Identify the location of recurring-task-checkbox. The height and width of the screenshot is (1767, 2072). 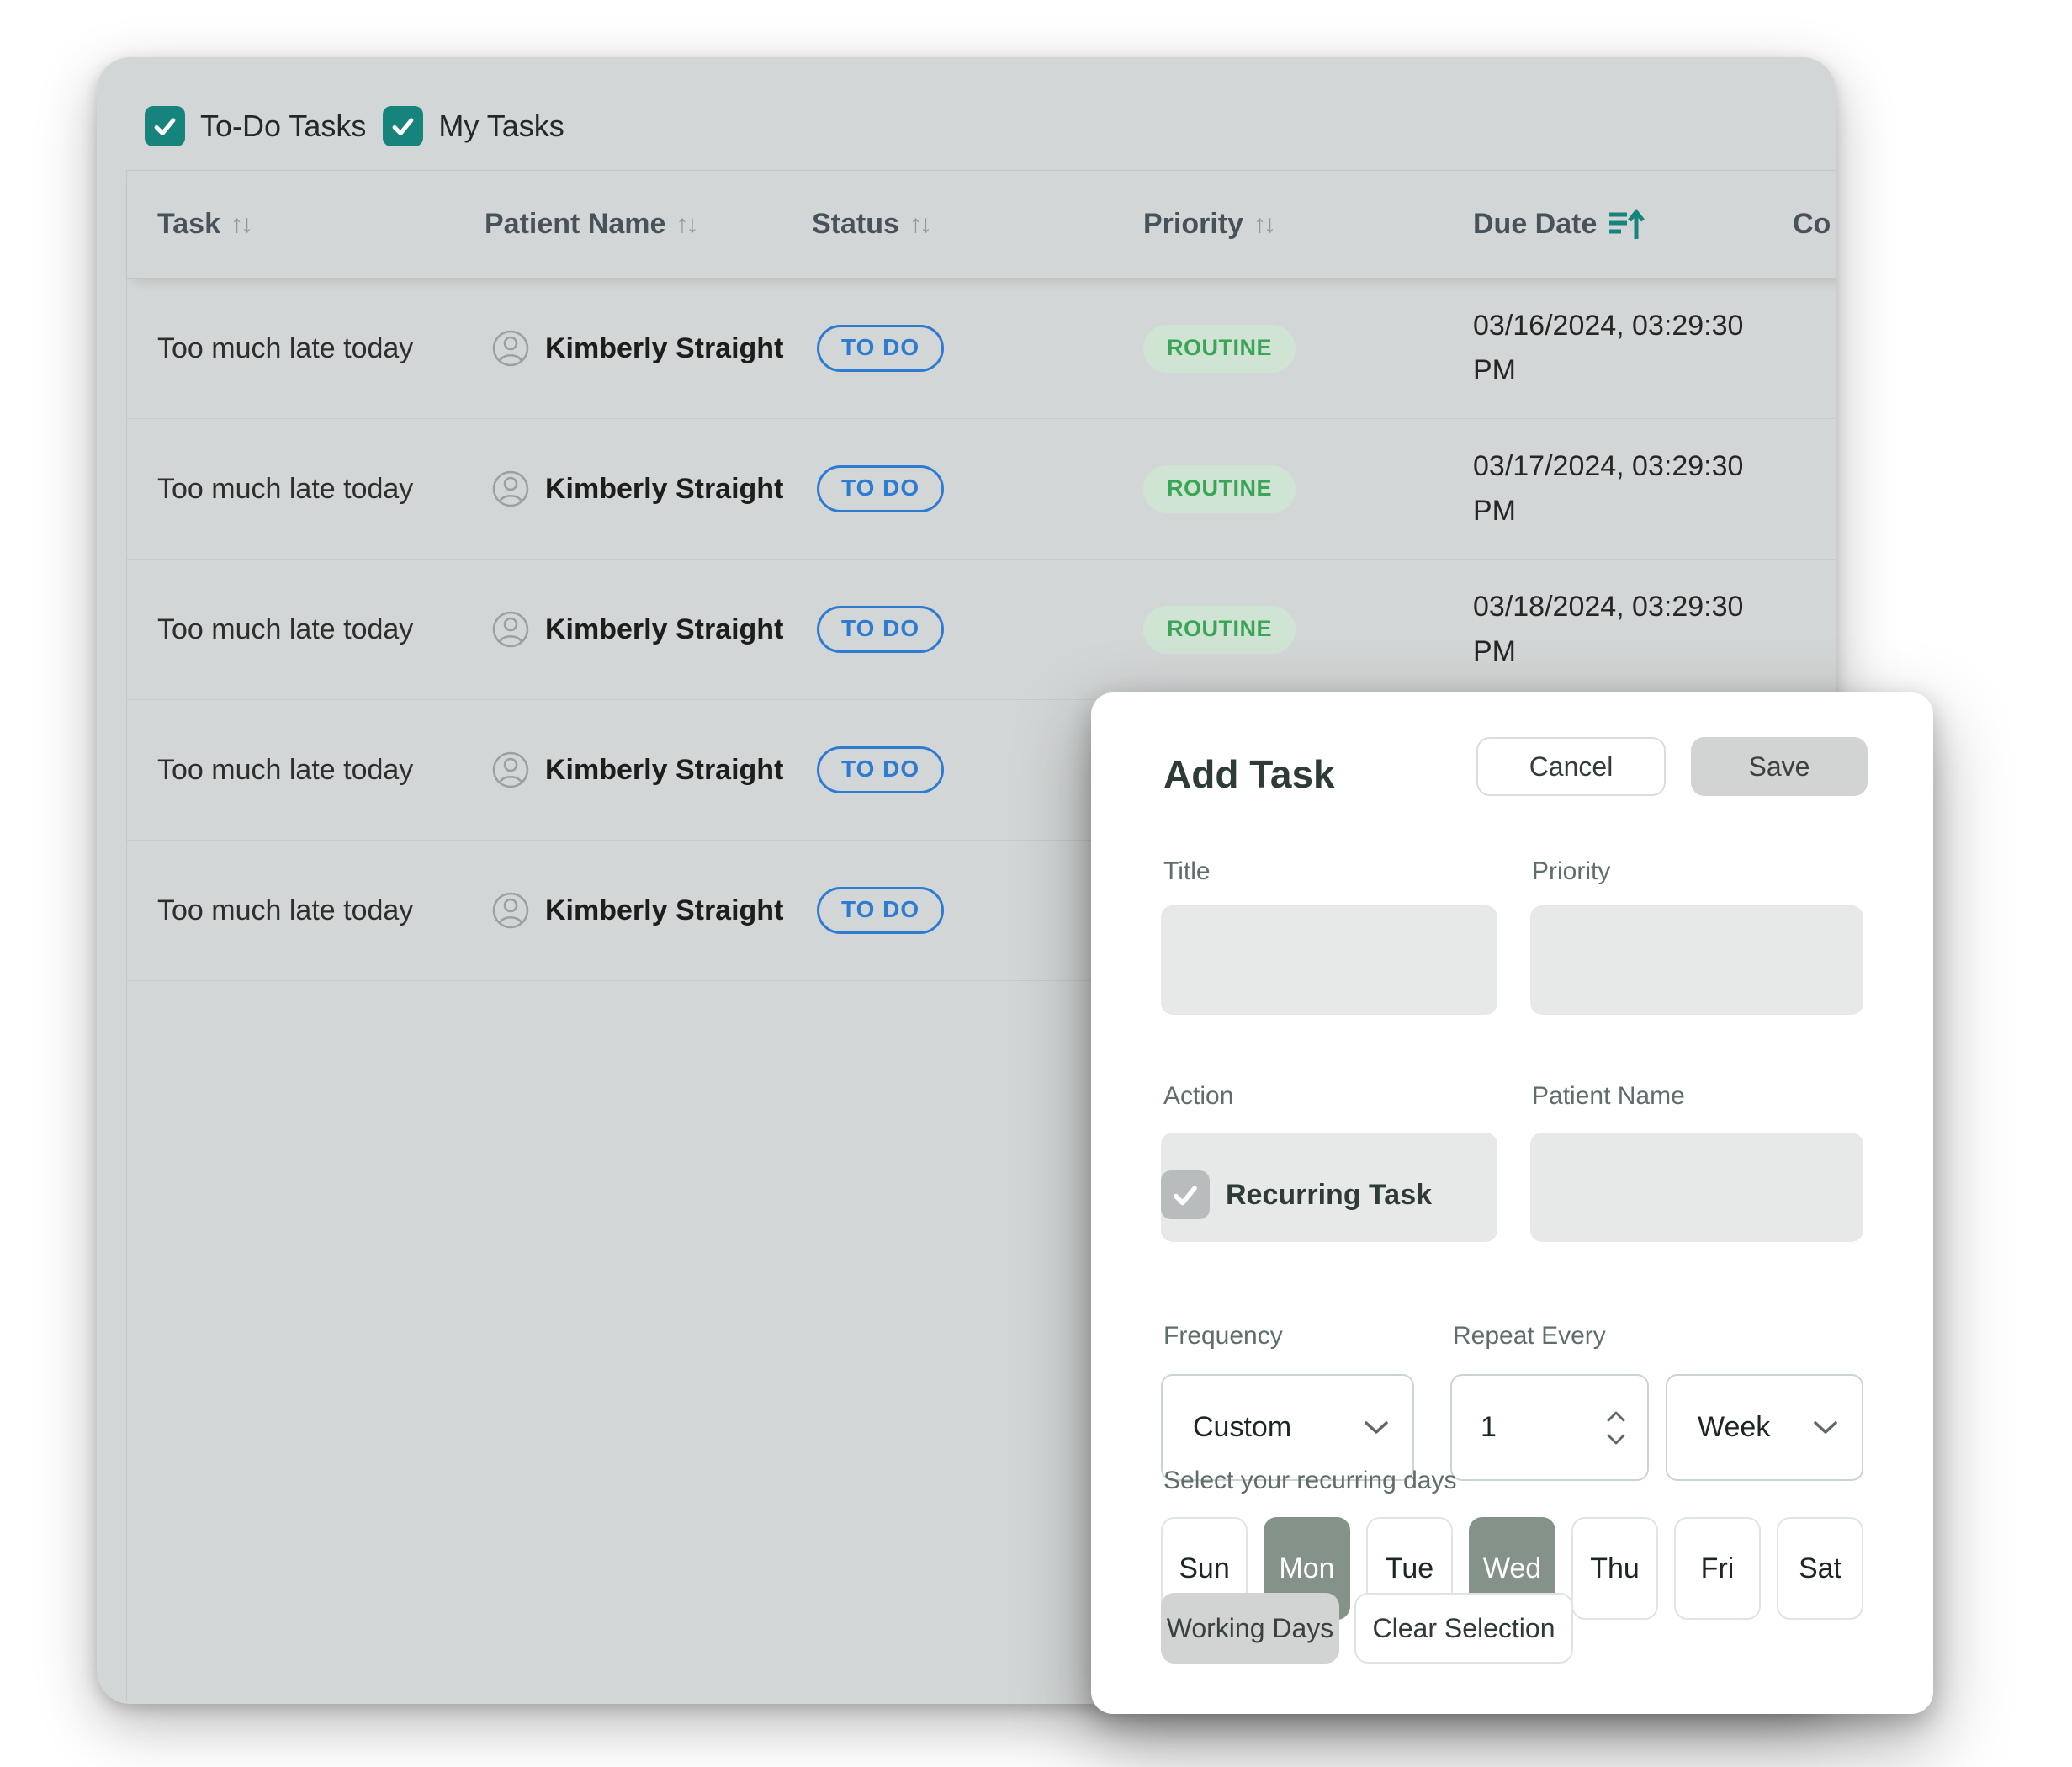
(1185, 1194).